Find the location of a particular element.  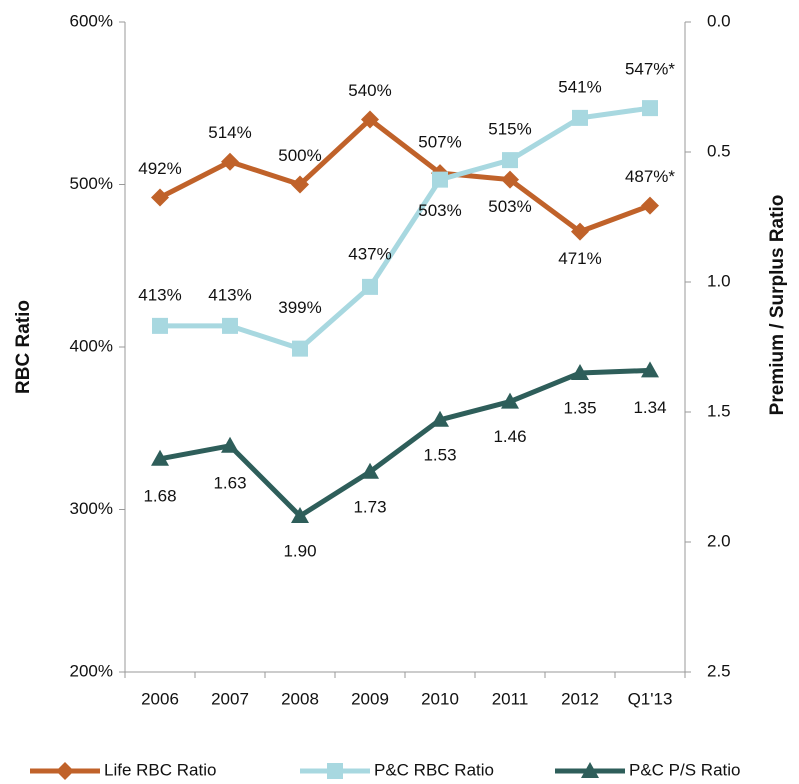

y-tick-label: 200% is located at coordinates (91, 670).